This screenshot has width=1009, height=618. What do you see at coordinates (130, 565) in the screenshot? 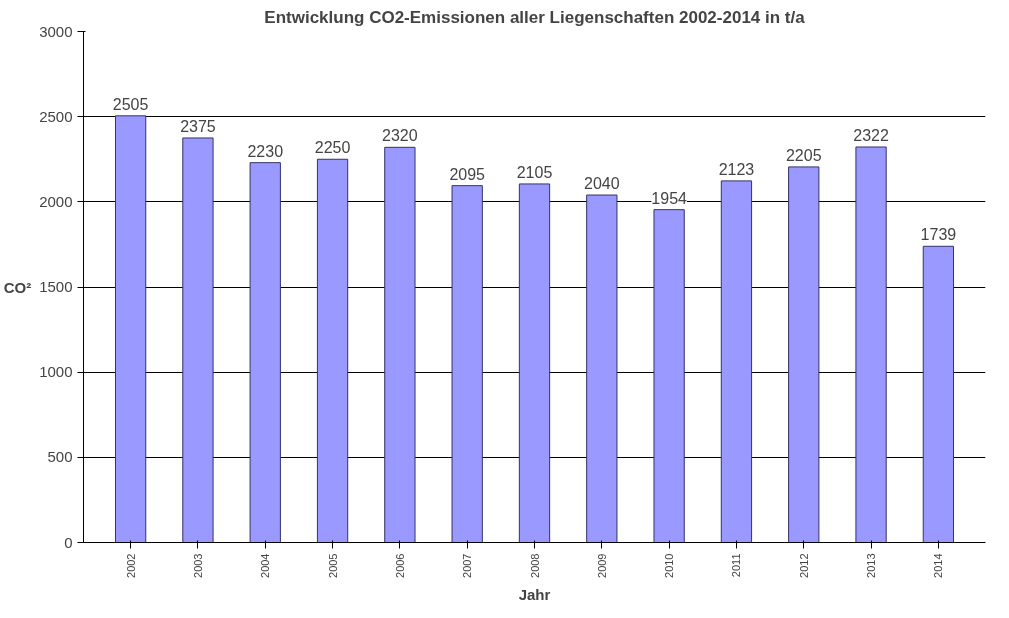
I see `x-tick-label: 2002` at bounding box center [130, 565].